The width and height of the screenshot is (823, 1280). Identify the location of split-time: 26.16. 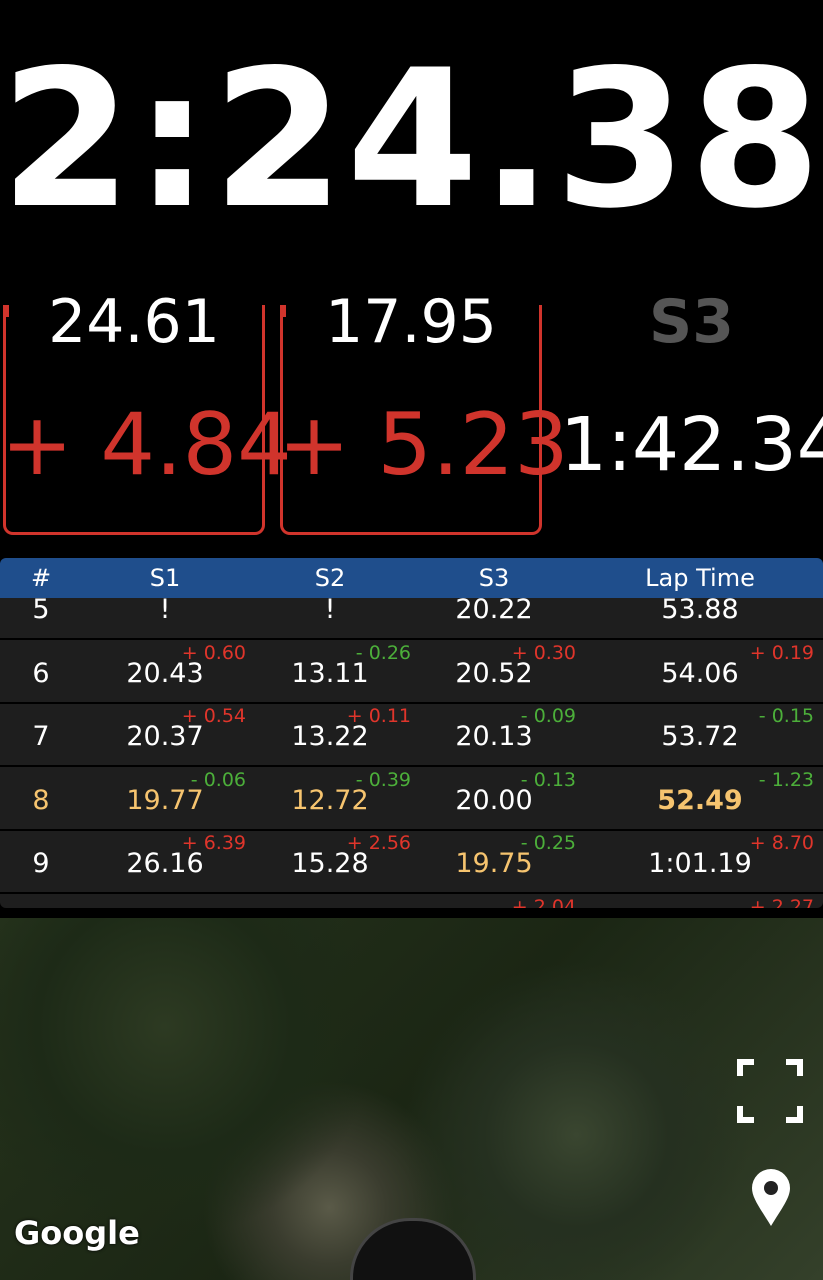
(165, 863).